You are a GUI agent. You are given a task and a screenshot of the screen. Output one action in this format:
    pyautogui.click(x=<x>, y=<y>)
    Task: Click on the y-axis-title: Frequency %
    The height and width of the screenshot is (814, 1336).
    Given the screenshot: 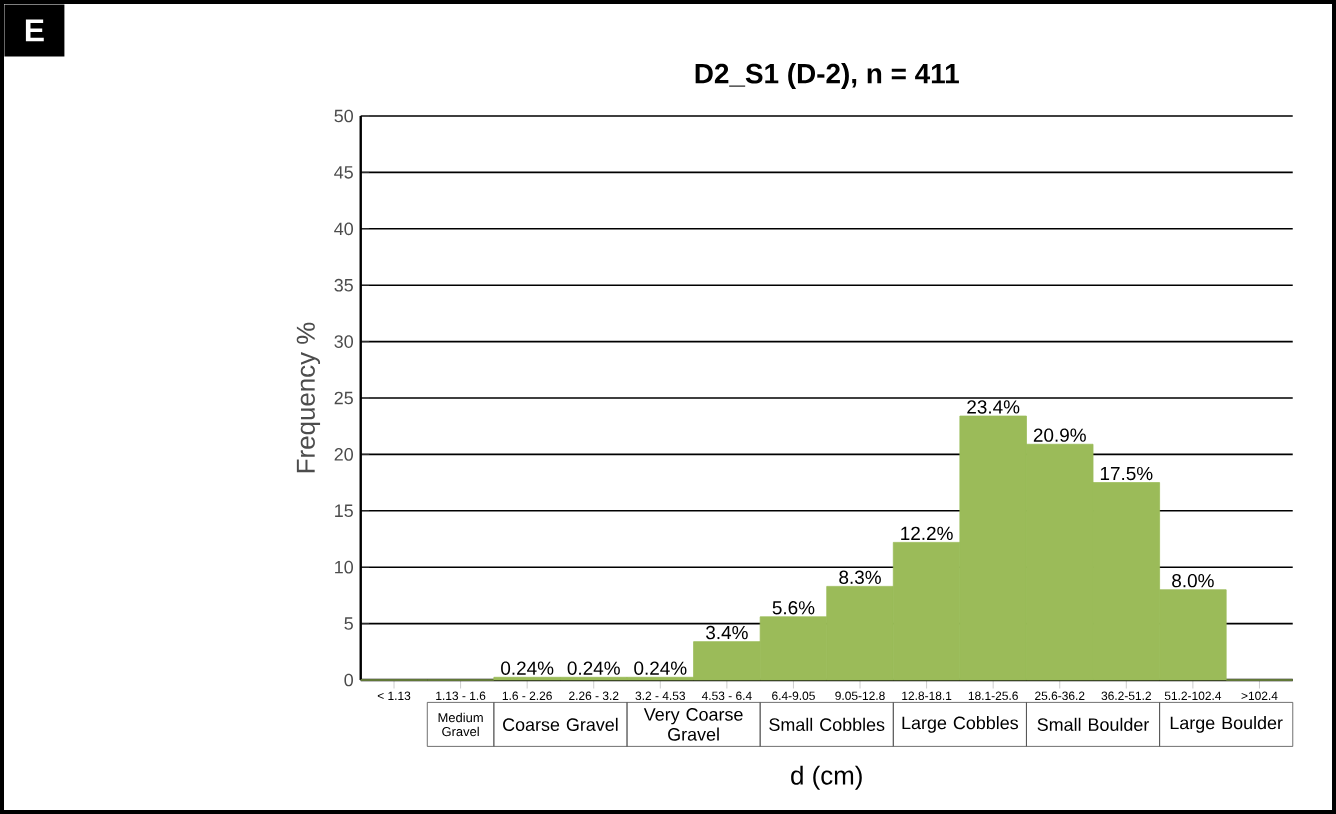 What is the action you would take?
    pyautogui.click(x=308, y=397)
    